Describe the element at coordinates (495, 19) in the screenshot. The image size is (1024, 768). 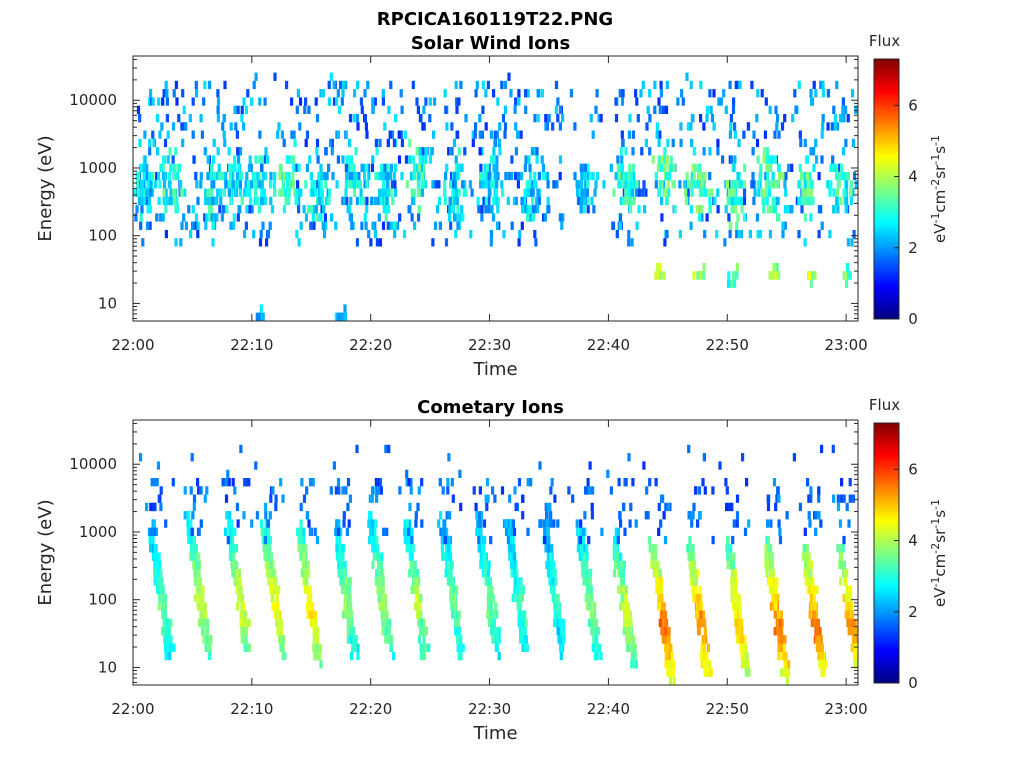
I see `figure-title: RPCICA160119T22.PNG` at that location.